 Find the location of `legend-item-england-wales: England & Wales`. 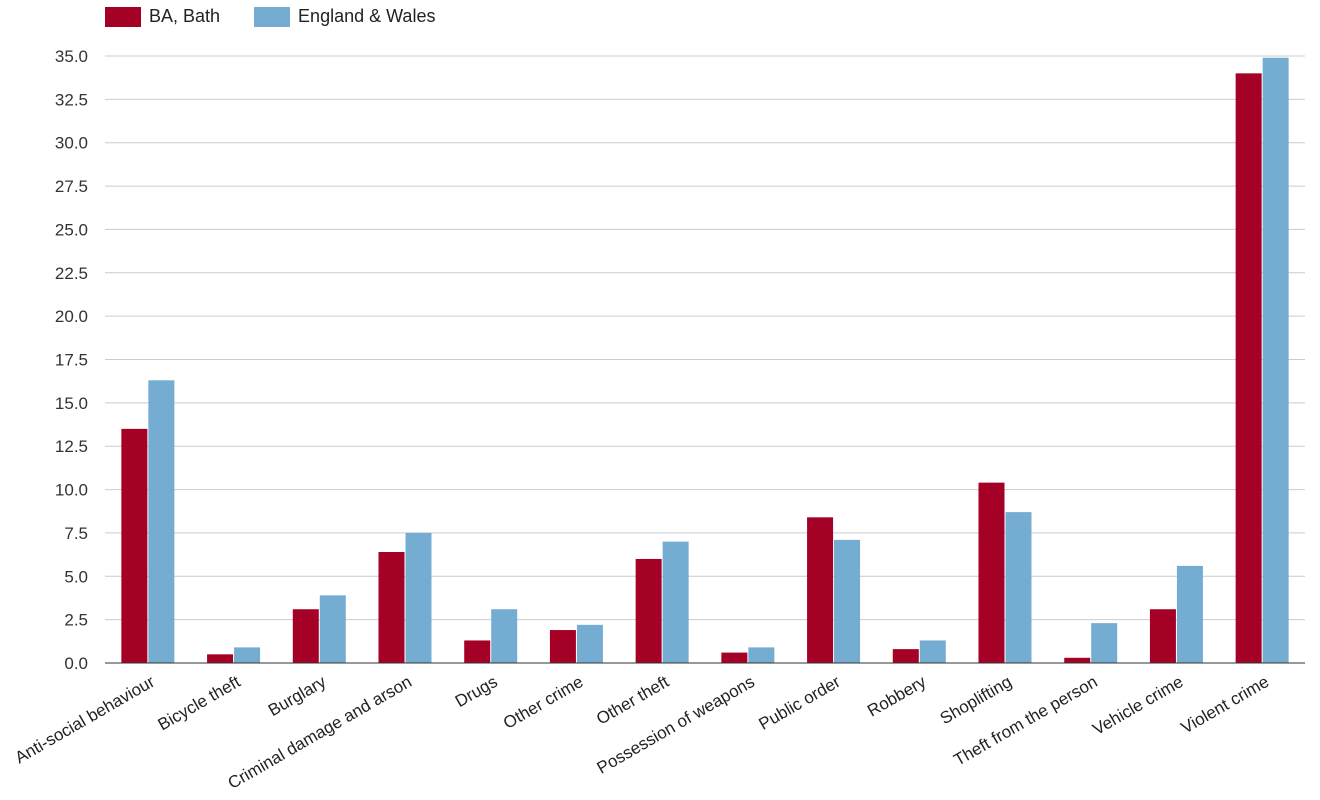

legend-item-england-wales: England & Wales is located at coordinates (344, 16).